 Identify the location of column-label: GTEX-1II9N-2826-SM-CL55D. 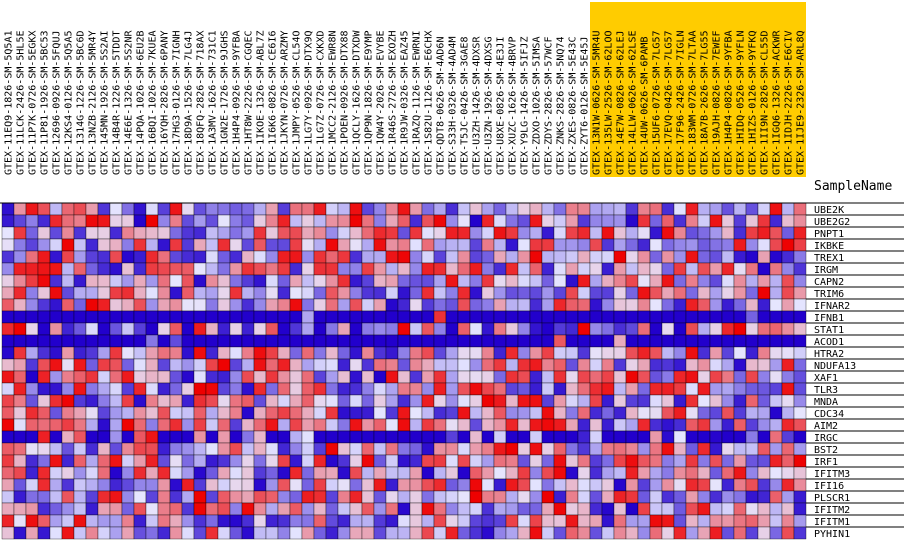
(765, 103).